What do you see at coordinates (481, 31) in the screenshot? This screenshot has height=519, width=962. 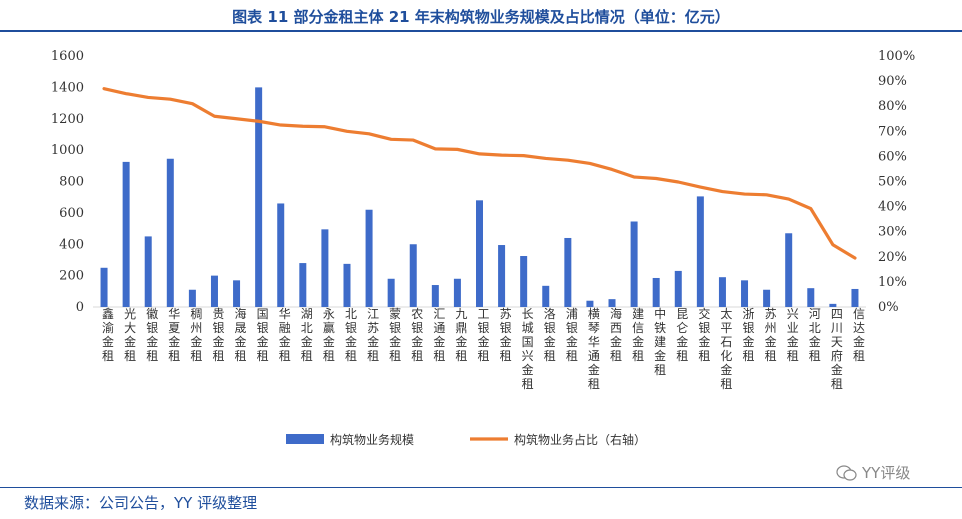 I see `title-divider` at bounding box center [481, 31].